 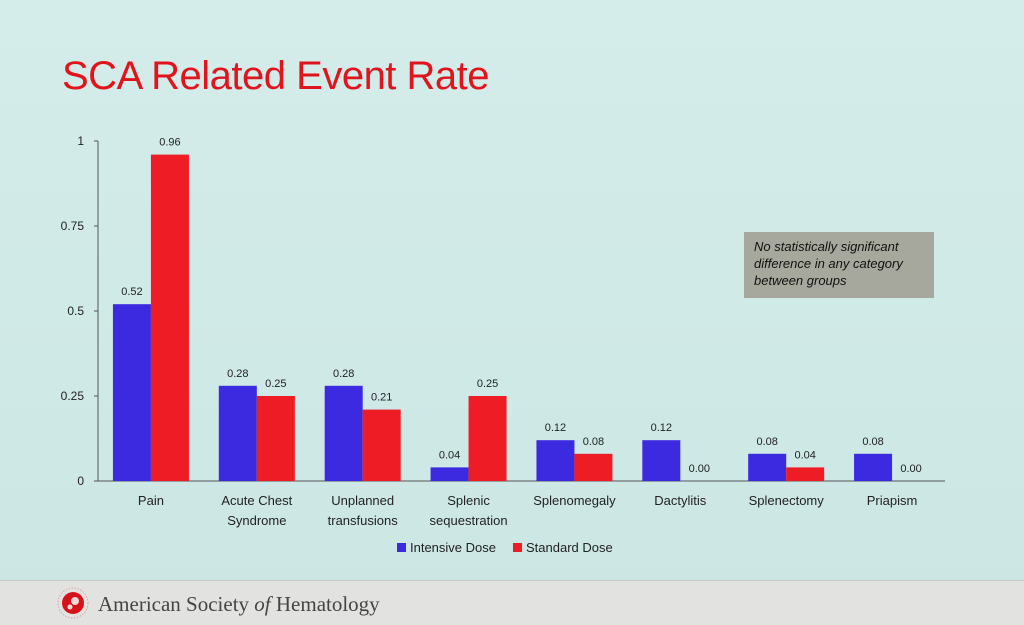 I want to click on category-label: Splenectomy, so click(x=787, y=500).